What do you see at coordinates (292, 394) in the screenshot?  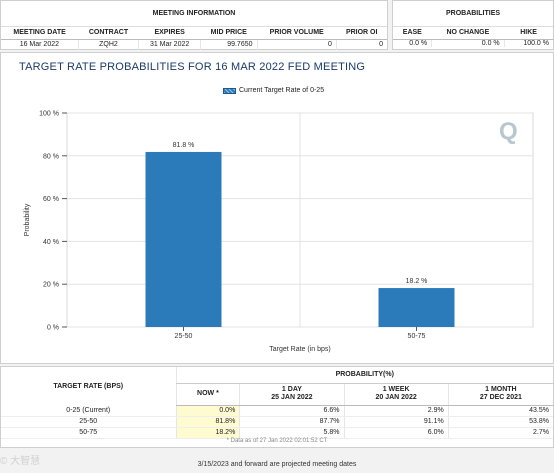 I see `col-1-day: 1 DAY 25 JAN 2022` at bounding box center [292, 394].